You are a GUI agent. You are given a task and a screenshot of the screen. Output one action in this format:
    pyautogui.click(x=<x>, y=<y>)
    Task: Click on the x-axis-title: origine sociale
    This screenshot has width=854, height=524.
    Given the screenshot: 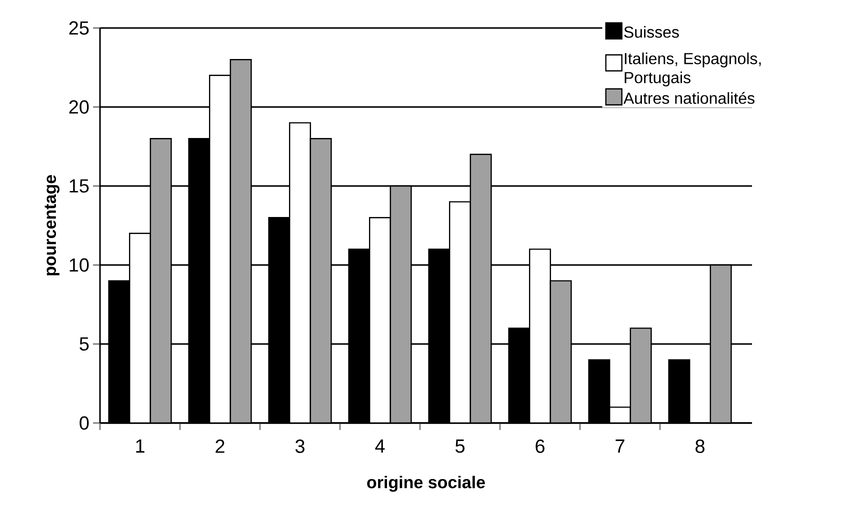 What is the action you would take?
    pyautogui.click(x=426, y=484)
    